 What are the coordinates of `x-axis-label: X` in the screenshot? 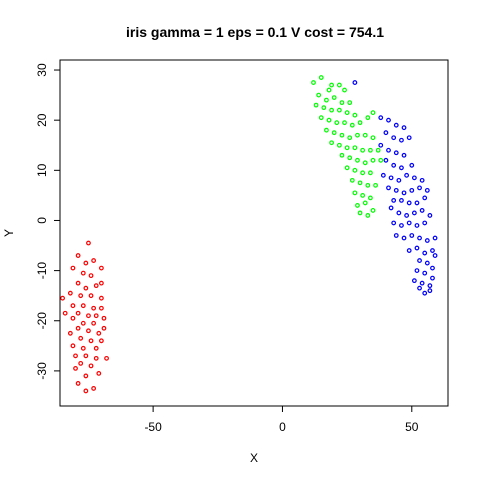 It's located at (254, 458).